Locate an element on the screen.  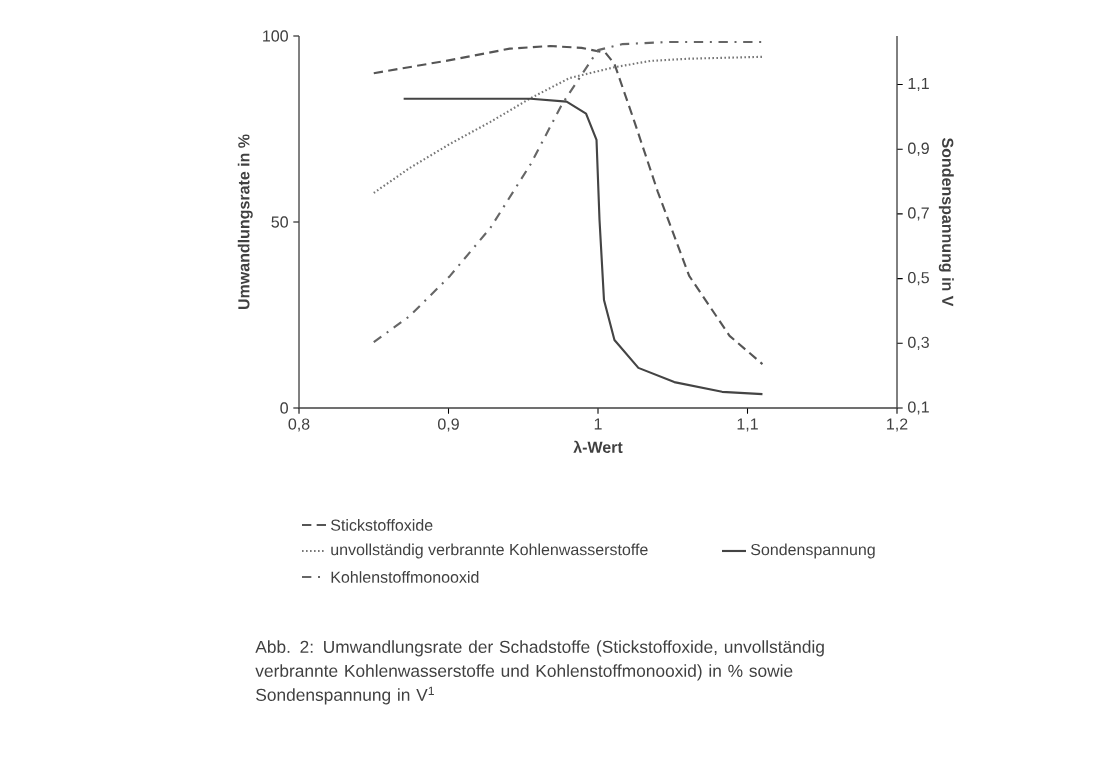
legend-label: unvollständig verbrannte Kohlenwasserstoffe is located at coordinates (489, 551).